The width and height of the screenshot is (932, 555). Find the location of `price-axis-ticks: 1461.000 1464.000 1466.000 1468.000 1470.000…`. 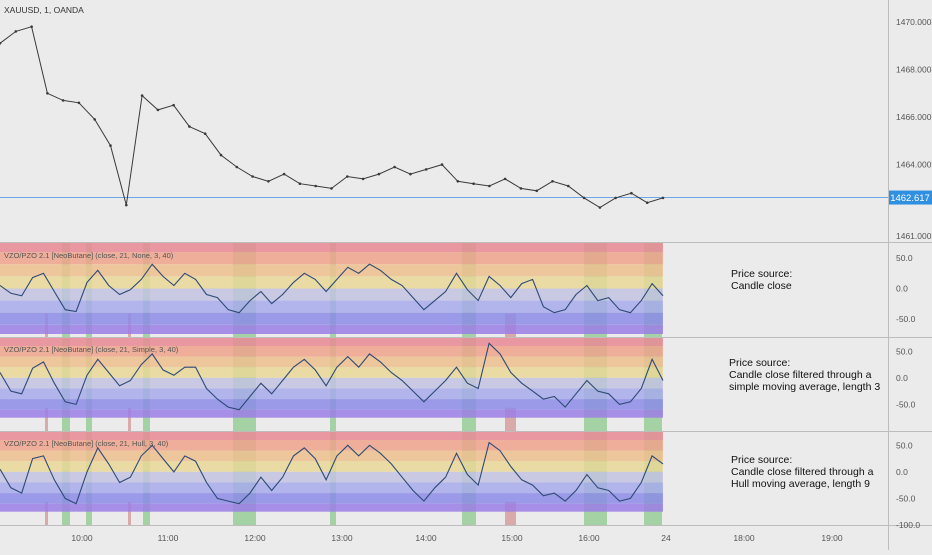

price-axis-ticks: 1461.000 1464.000 1466.000 1468.000 1470.000… is located at coordinates (914, 273).